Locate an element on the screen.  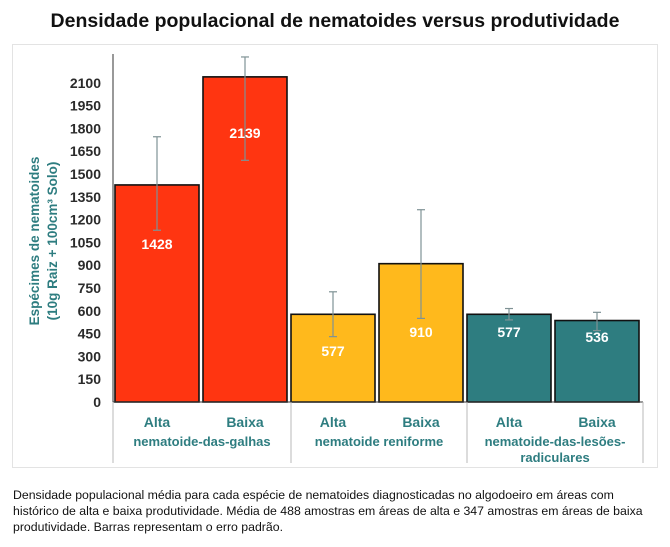
y-tick-label: 600 is located at coordinates (90, 311).